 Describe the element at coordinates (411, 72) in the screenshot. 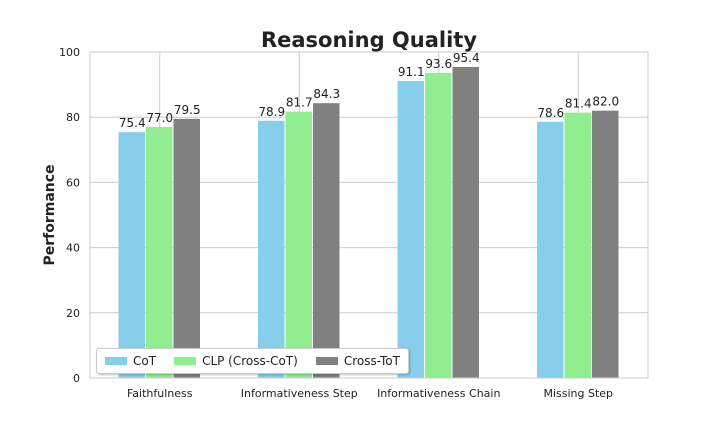

I see `bar-value-label: 91.1` at that location.